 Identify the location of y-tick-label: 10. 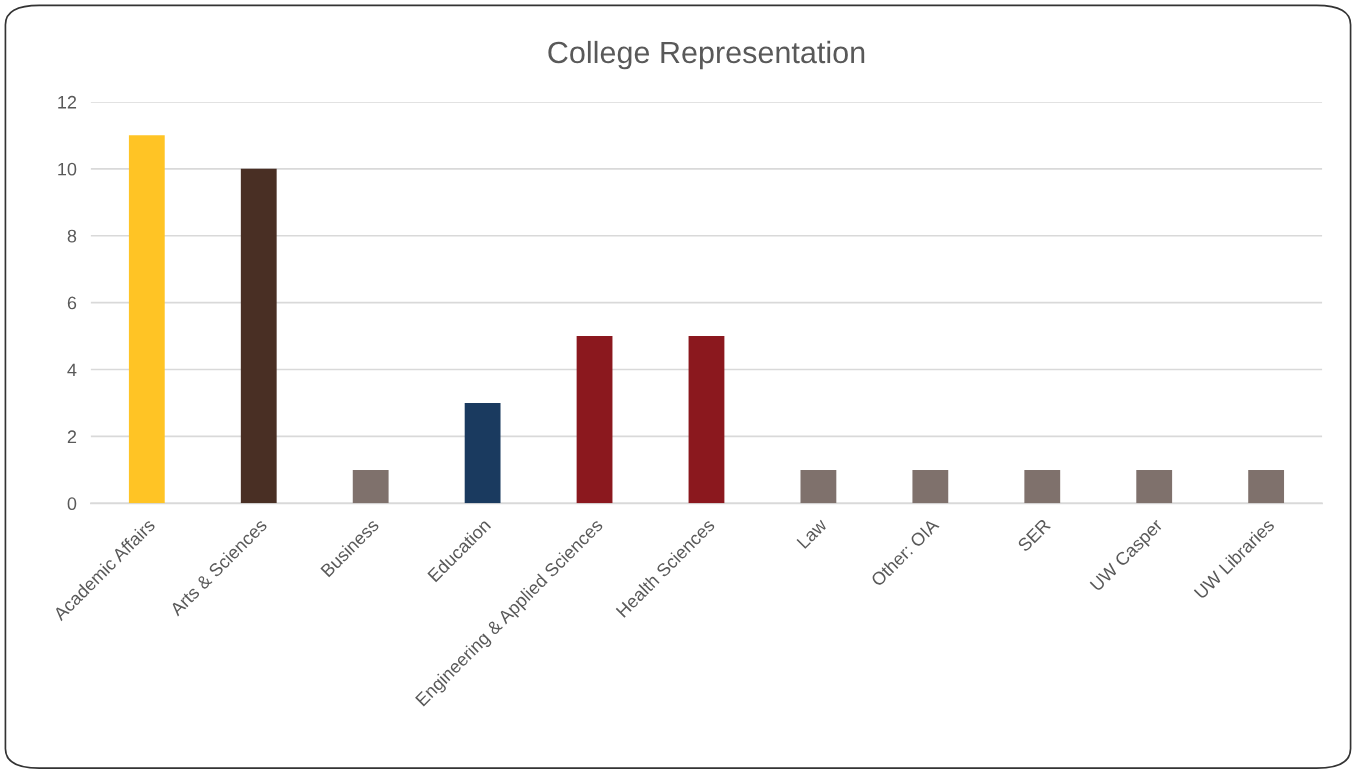
(67, 169).